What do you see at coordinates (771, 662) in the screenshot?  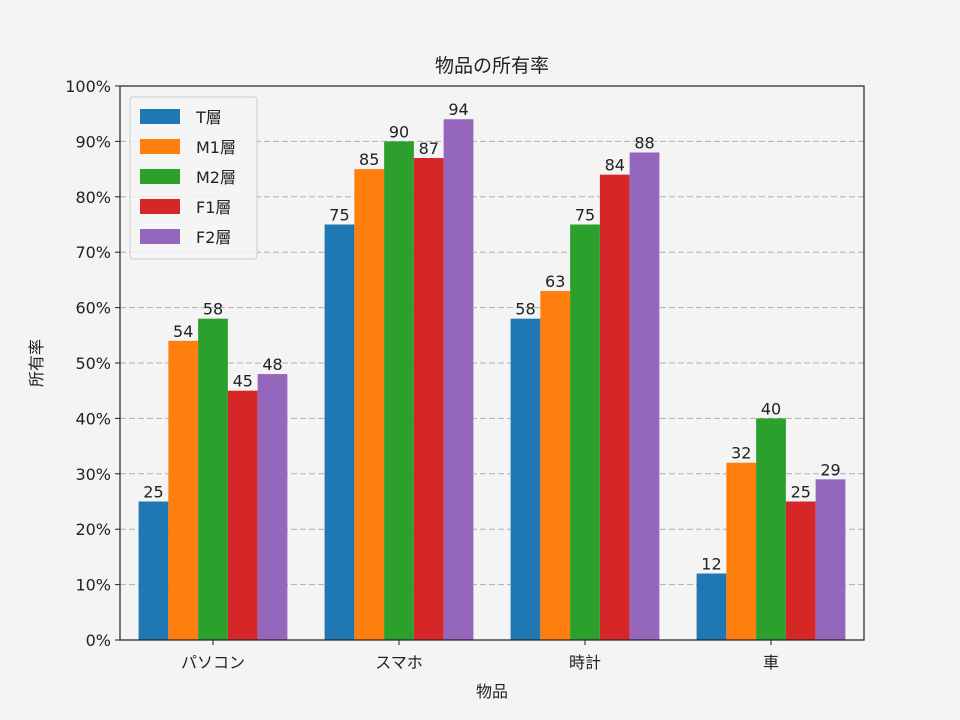 I see `x-tick-label: 車` at bounding box center [771, 662].